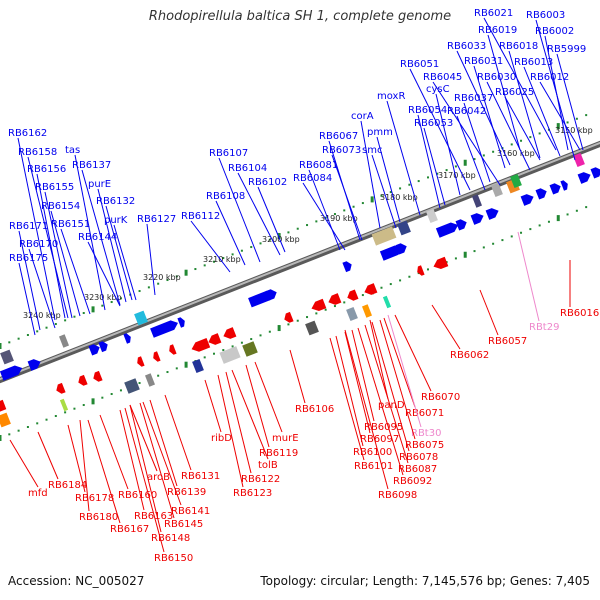 This screenshot has height=600, width=600. I want to click on forward-gene-label: tas, so click(72, 150).